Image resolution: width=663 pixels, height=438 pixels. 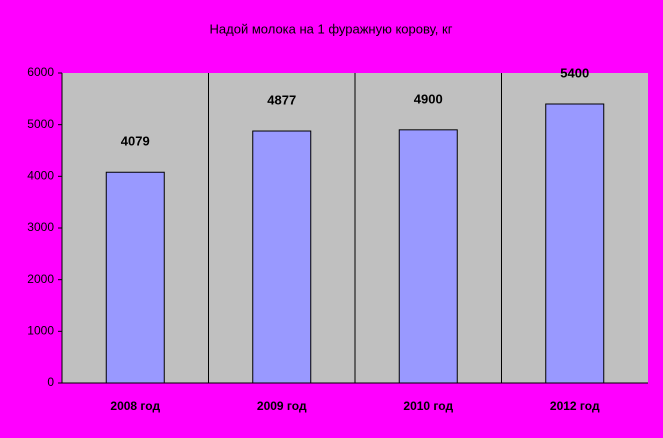 What do you see at coordinates (40, 176) in the screenshot?
I see `y-tick-label: 4000` at bounding box center [40, 176].